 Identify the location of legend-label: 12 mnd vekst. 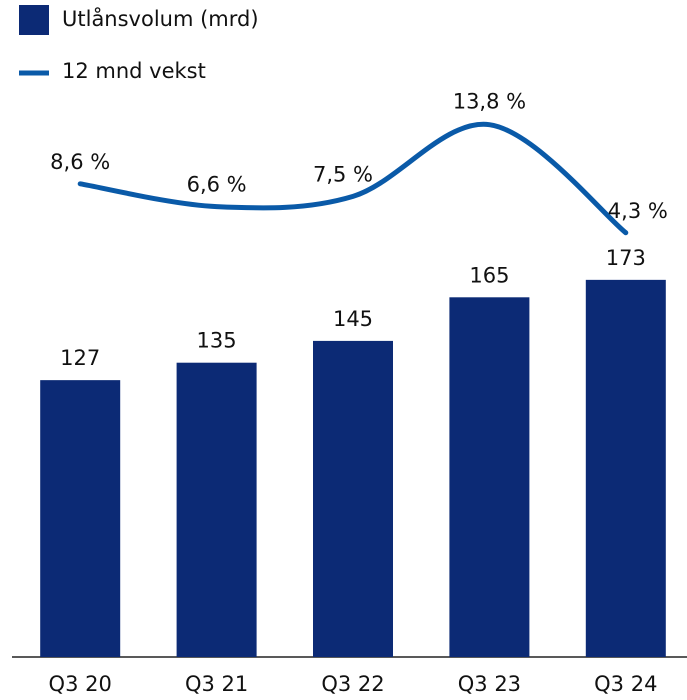
(134, 71).